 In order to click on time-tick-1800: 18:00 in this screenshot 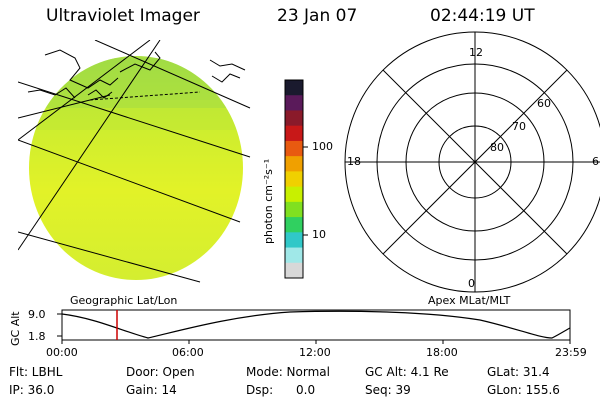, I will do `click(442, 352)`.